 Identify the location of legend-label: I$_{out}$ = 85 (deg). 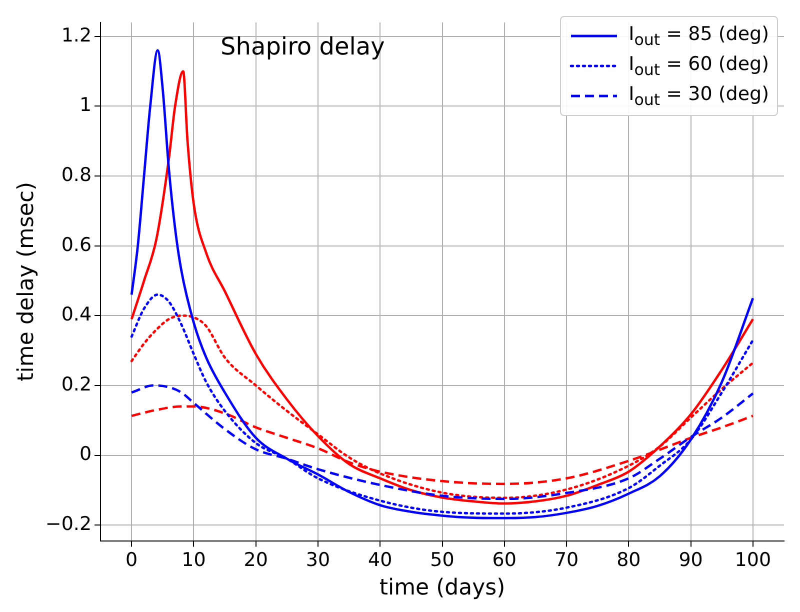
(698, 36).